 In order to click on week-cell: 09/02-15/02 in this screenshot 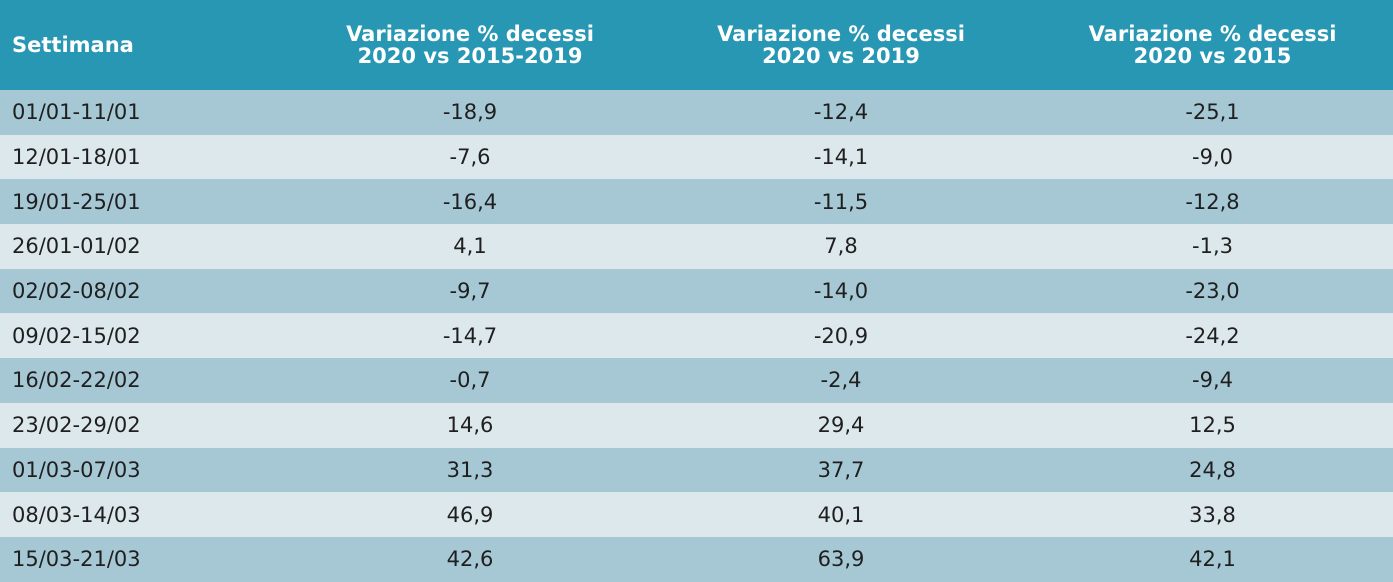, I will do `click(76, 335)`.